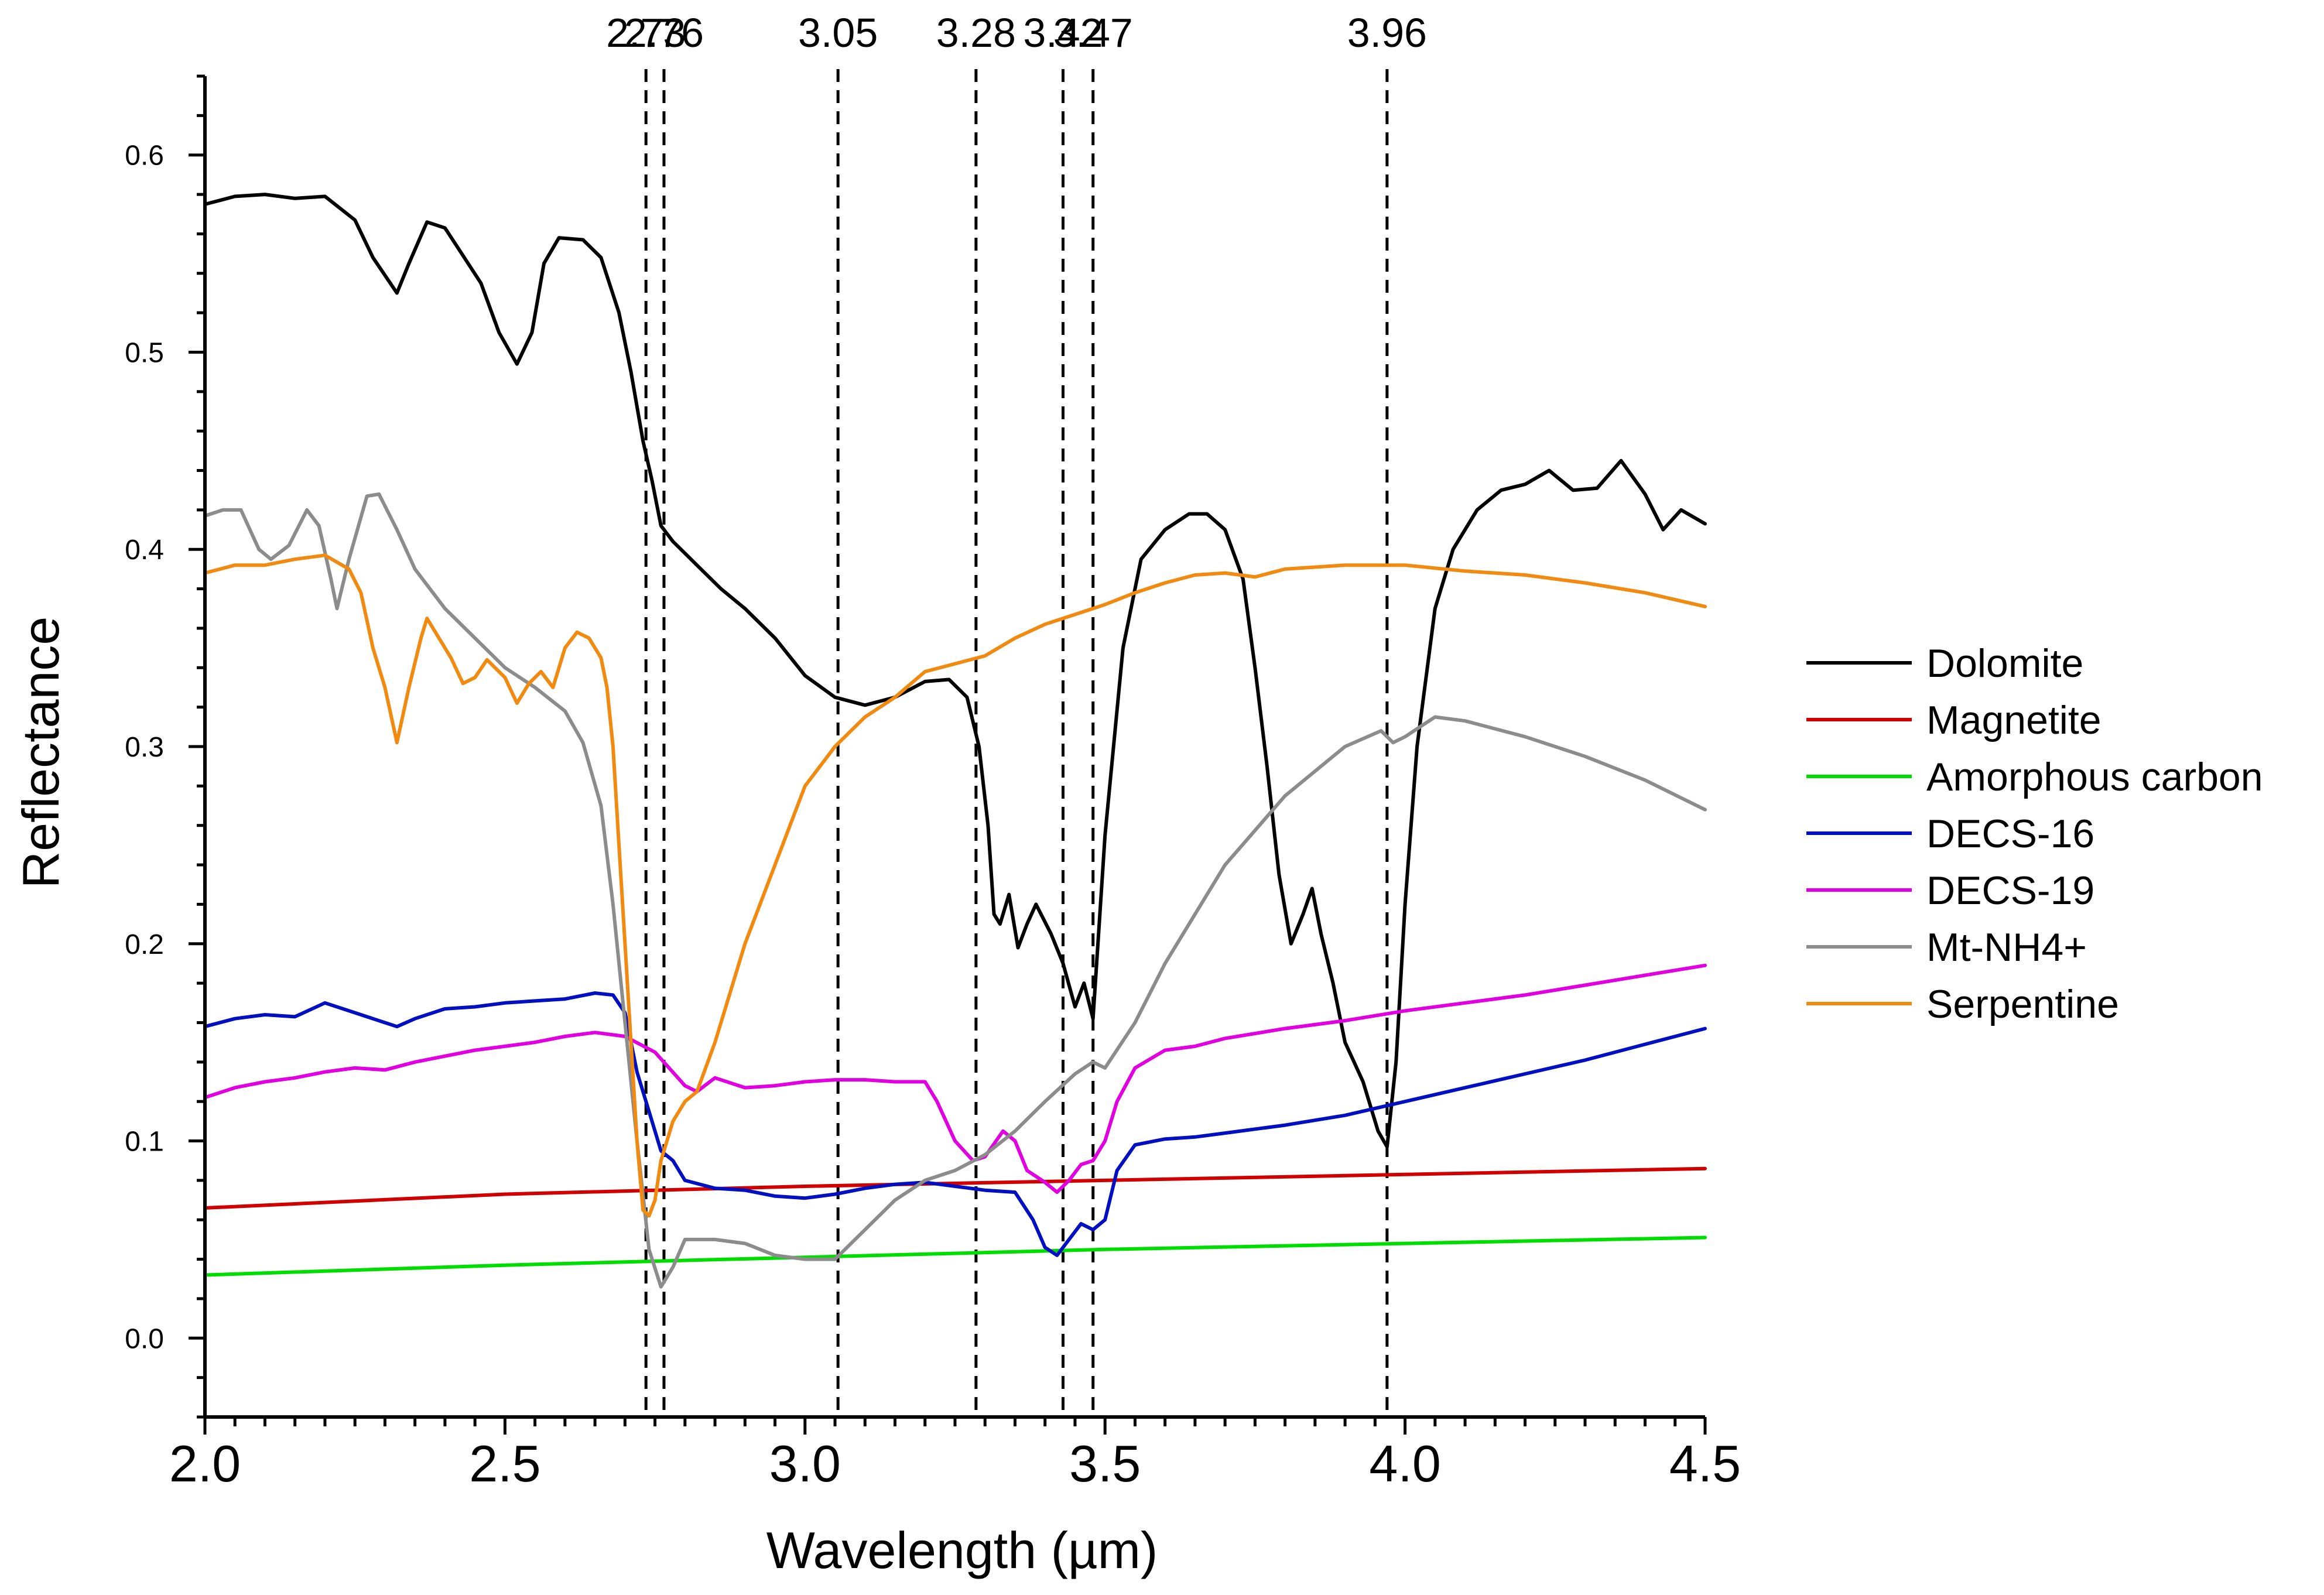 This screenshot has width=2324, height=1595. I want to click on legend-label-decs-19: DECS-19, so click(2010, 890).